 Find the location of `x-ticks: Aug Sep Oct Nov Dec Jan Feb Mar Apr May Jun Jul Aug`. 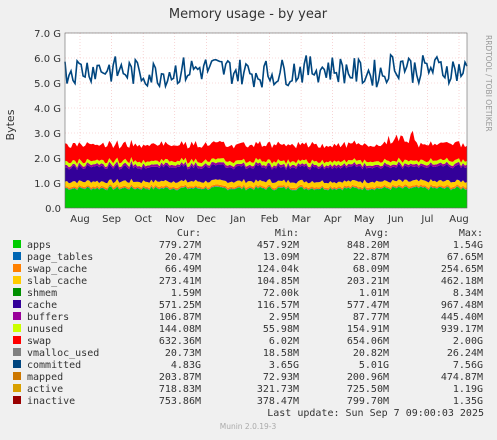

x-ticks: Aug Sep Oct Nov Dec Jan Feb Mar Apr May Jun Jul Aug is located at coordinates (269, 219).